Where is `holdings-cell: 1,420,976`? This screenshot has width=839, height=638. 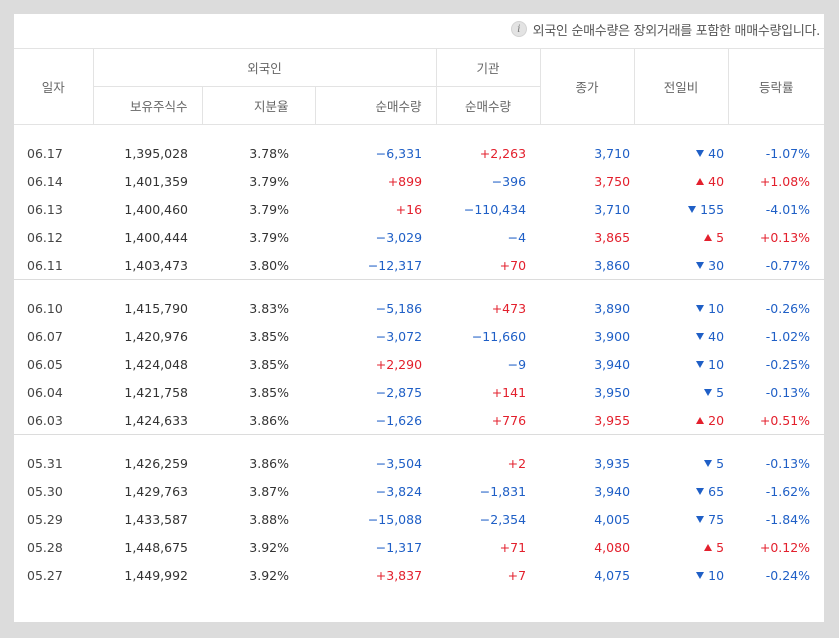 holdings-cell: 1,420,976 is located at coordinates (156, 336).